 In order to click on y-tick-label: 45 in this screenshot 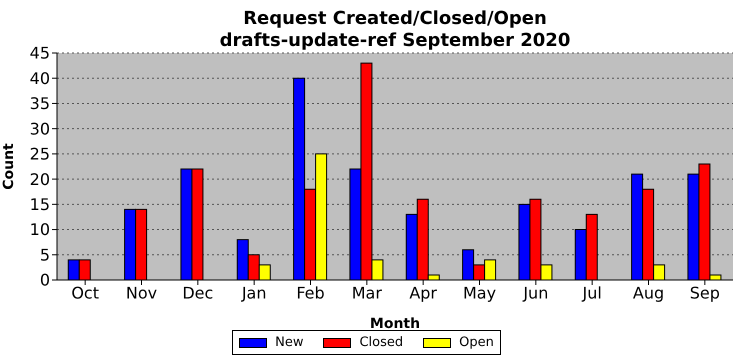, I will do `click(40, 53)`.